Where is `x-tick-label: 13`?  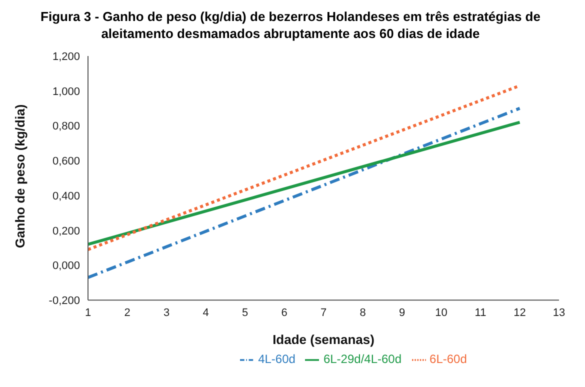
x-tick-label: 13 is located at coordinates (559, 312).